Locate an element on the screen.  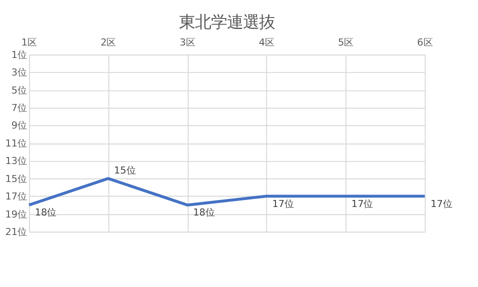
y-tick-label: 13位 is located at coordinates (16, 161).